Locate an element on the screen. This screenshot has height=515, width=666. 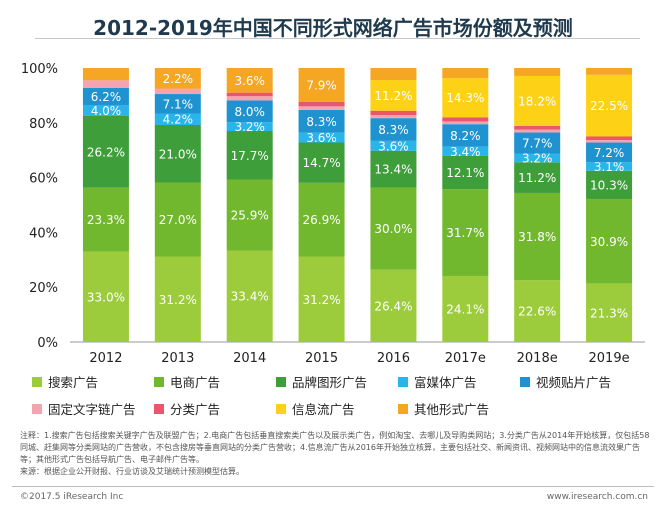
data-label: 25.9% is located at coordinates (250, 216).